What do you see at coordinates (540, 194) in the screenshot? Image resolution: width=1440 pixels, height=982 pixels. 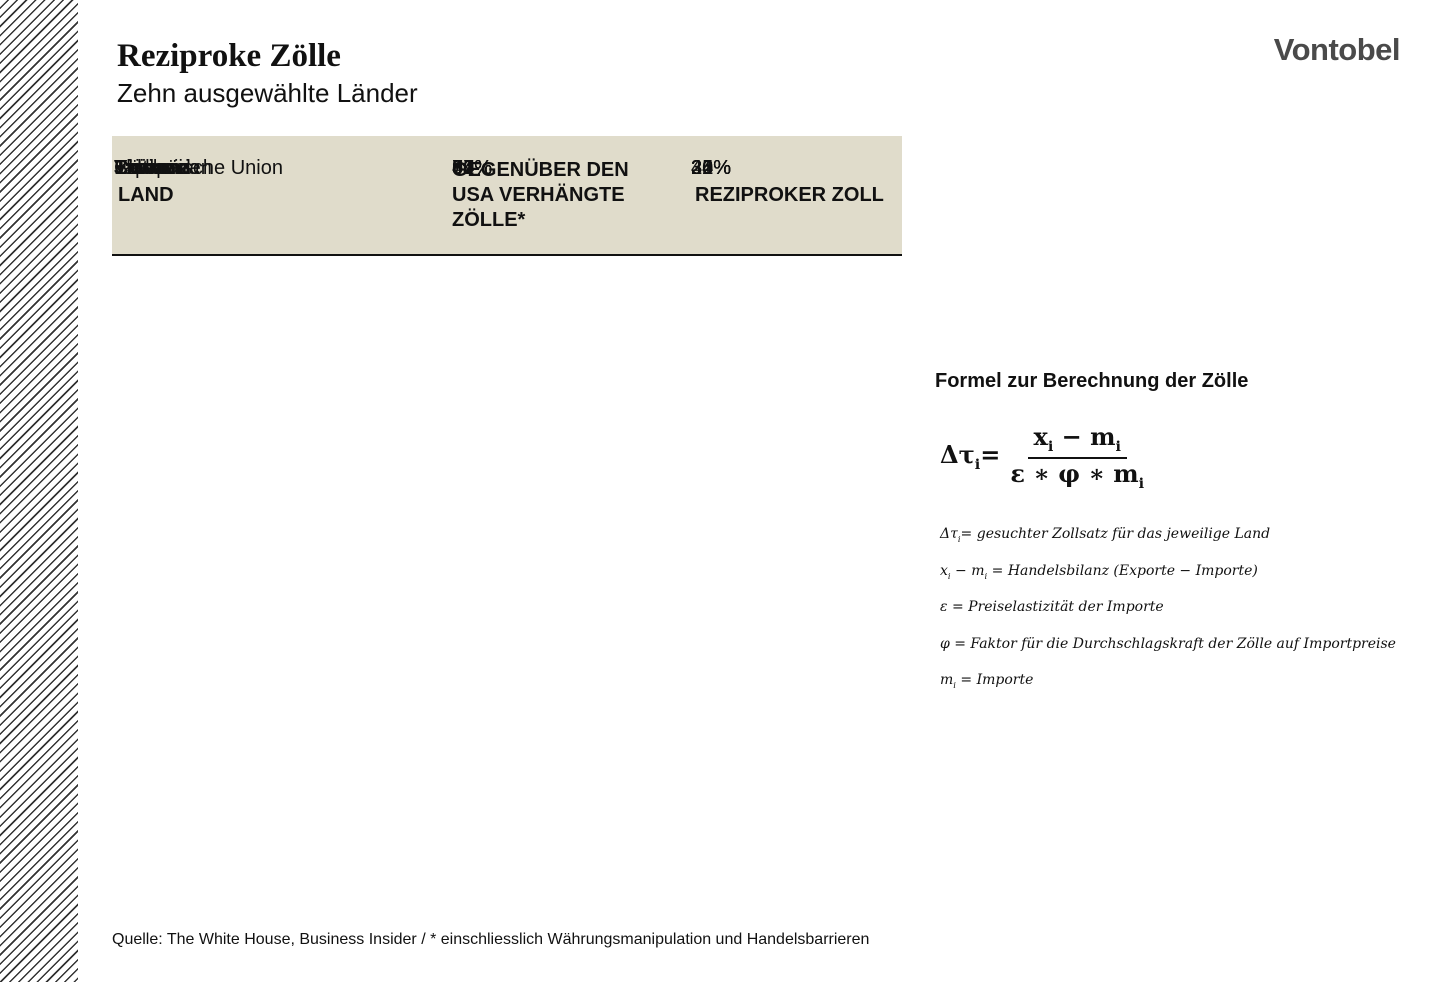 I see `column-header: GEGENÜBER DEN USA VERHÄNGTE ZÖLLE*` at bounding box center [540, 194].